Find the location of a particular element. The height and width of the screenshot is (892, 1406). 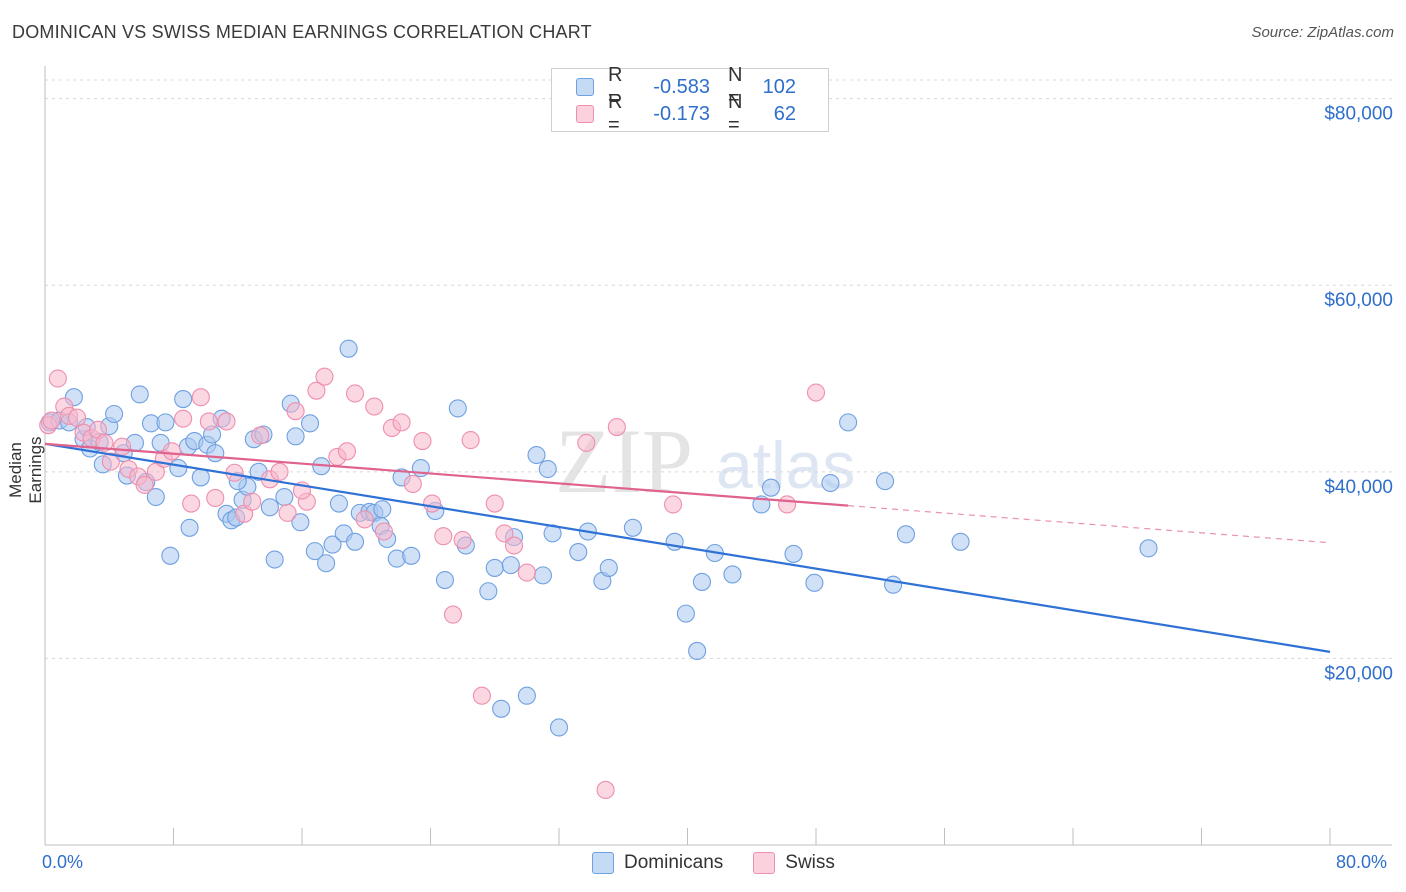

y-axis-label: Median Earnings is located at coordinates (25, 470).